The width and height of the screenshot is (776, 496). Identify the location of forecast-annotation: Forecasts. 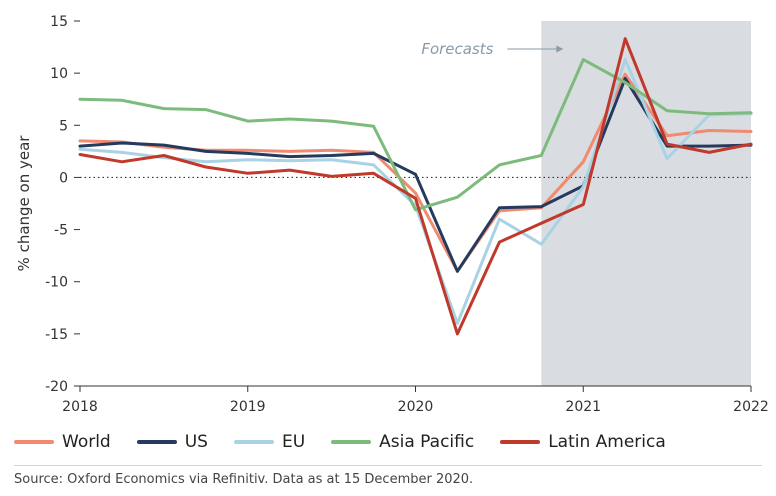
(457, 49).